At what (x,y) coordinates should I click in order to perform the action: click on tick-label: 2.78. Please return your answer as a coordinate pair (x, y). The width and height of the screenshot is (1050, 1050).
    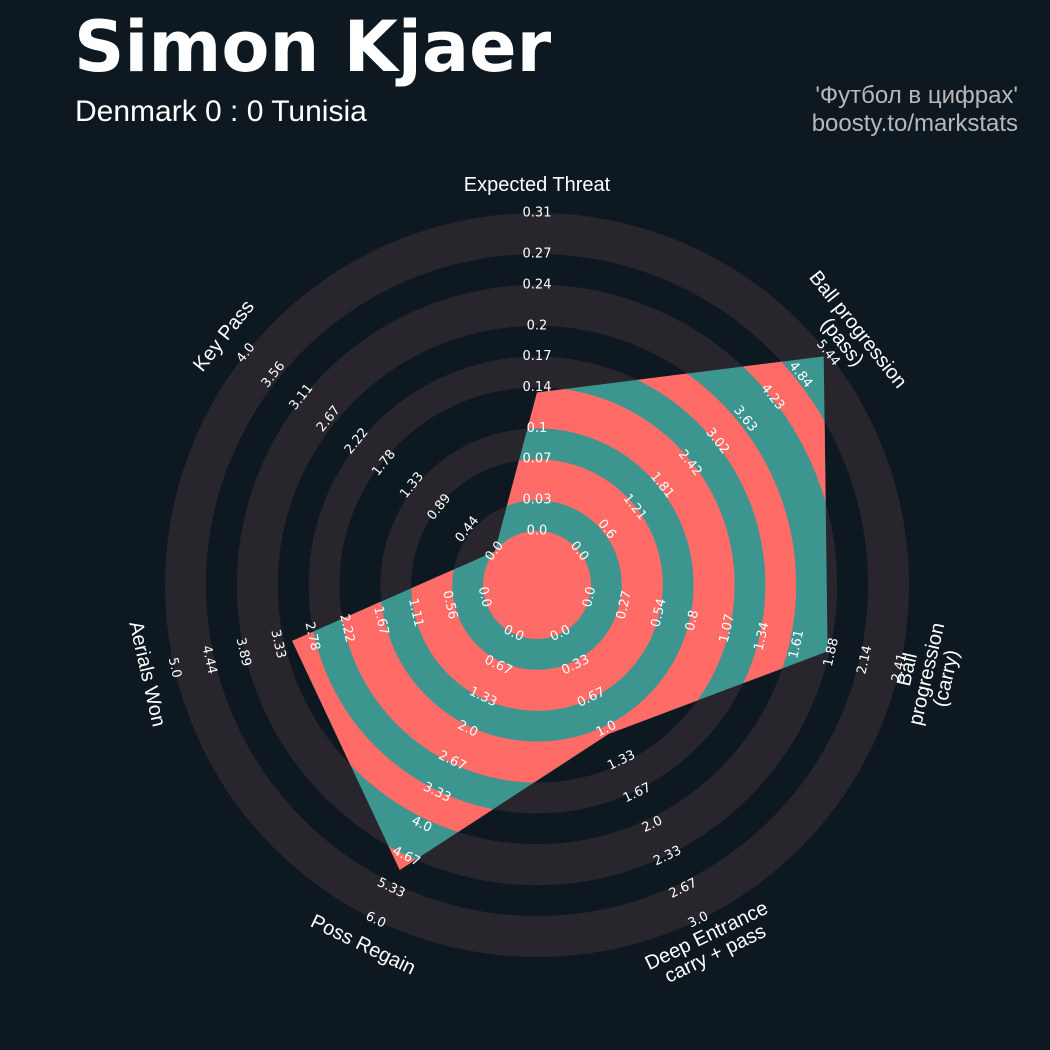
    Looking at the image, I should click on (311, 637).